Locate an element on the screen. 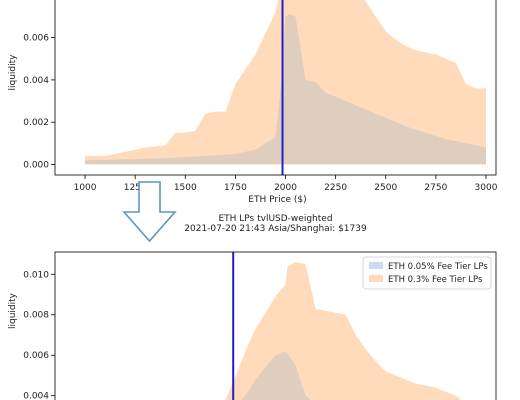 The width and height of the screenshot is (520, 400). legend-label: ETH 0.05% Fee Tier LPs is located at coordinates (438, 267).